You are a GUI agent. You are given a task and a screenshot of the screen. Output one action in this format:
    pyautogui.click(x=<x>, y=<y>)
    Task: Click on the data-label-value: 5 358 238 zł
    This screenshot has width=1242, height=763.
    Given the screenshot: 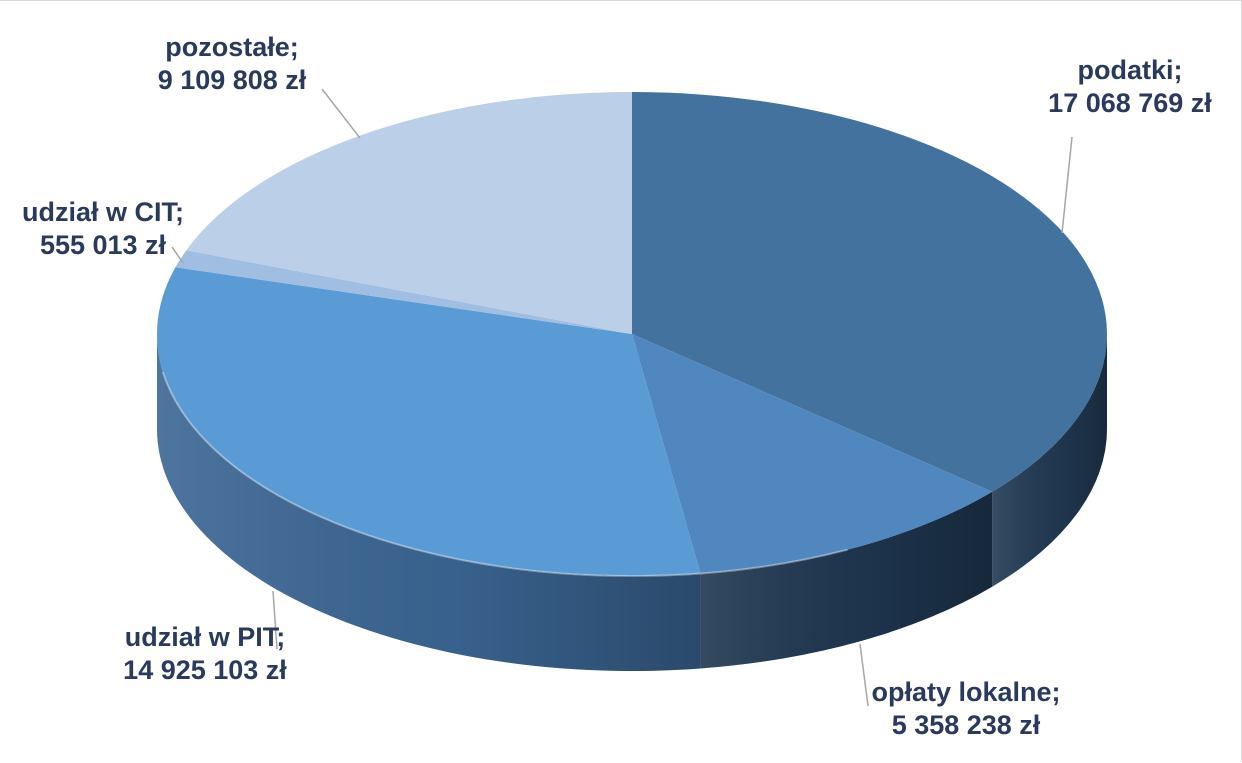 What is the action you would take?
    pyautogui.click(x=966, y=725)
    